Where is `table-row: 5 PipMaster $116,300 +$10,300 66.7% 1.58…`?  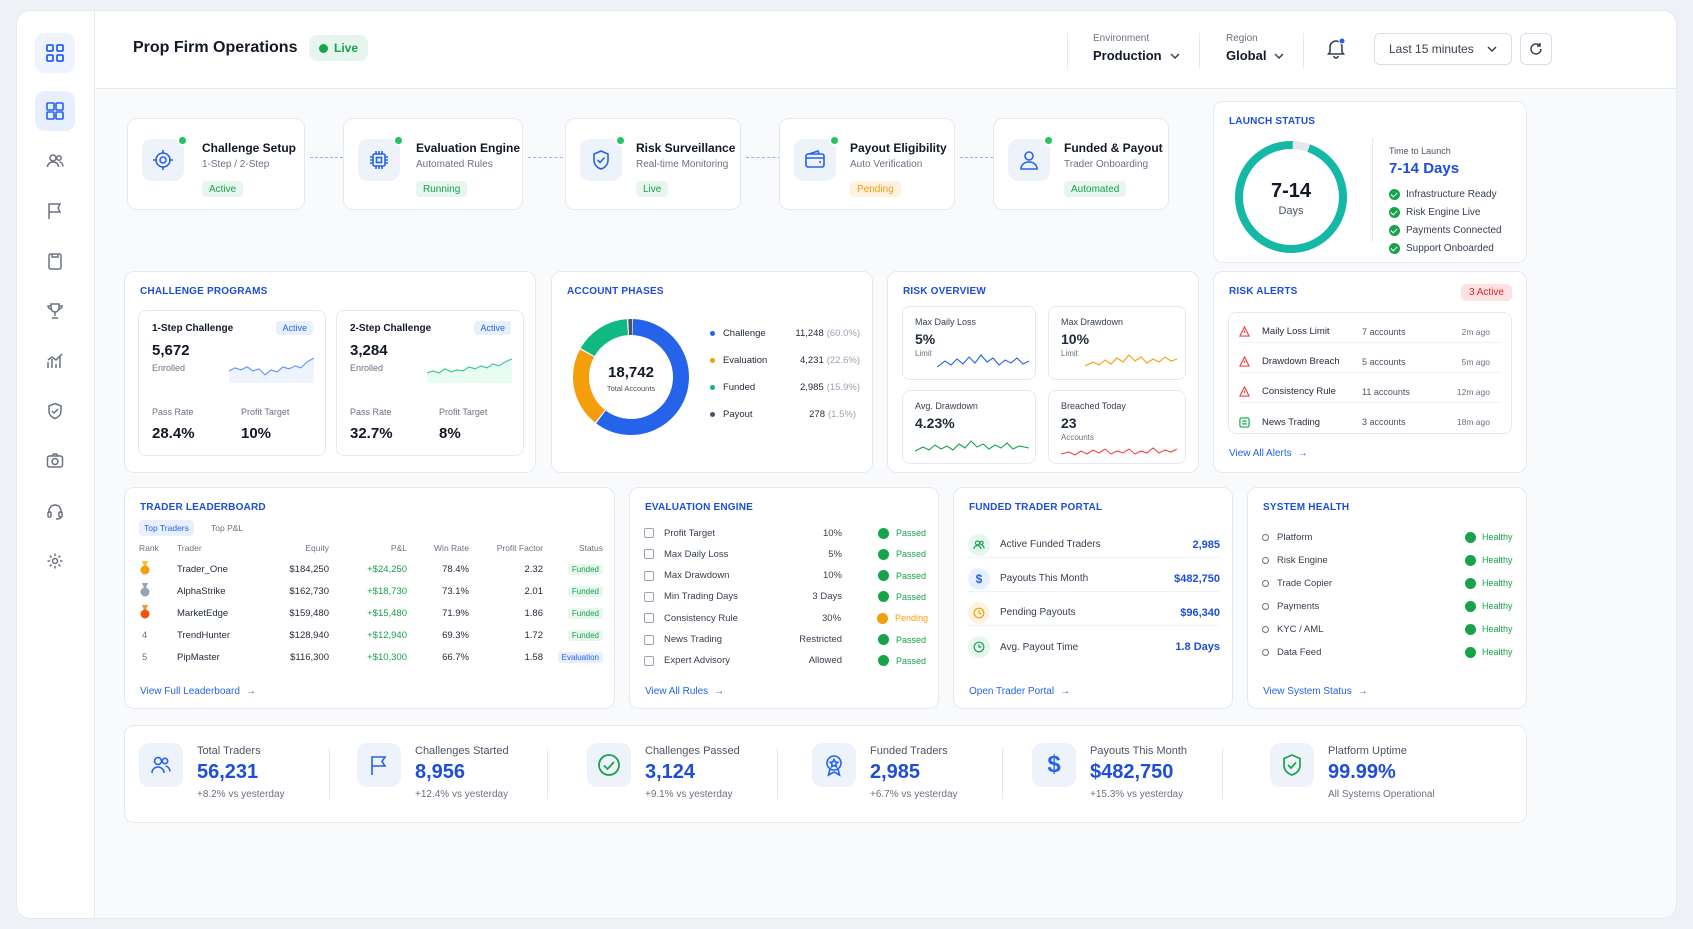 table-row: 5 PipMaster $116,300 +$10,300 66.7% 1.58… is located at coordinates (371, 657).